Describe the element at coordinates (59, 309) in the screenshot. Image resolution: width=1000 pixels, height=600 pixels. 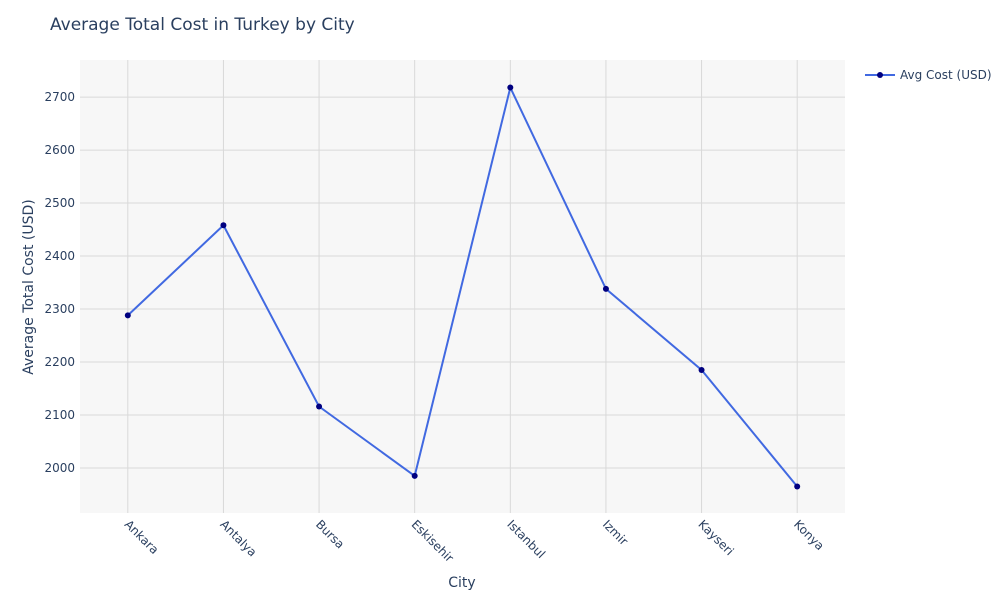
I see `y-tick-label: 2300` at that location.